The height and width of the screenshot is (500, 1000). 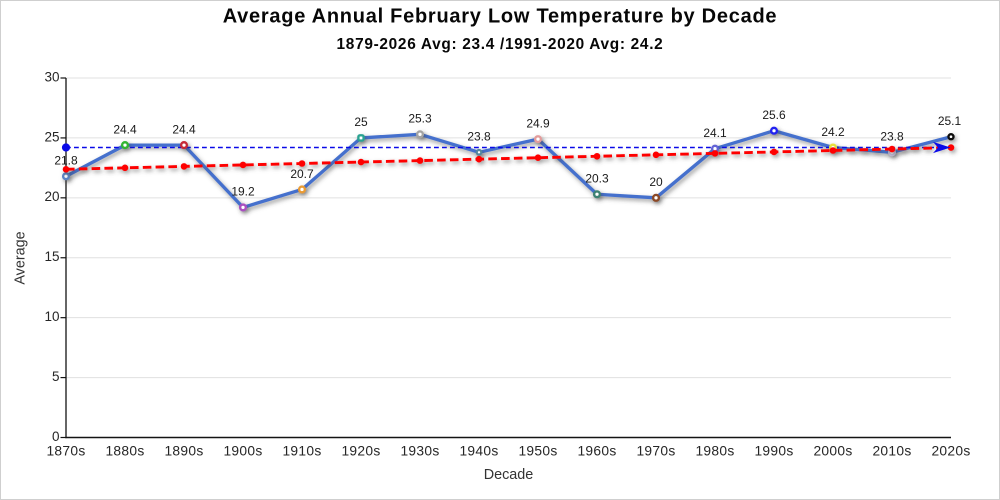 What do you see at coordinates (302, 174) in the screenshot?
I see `svg-text: 20.7` at bounding box center [302, 174].